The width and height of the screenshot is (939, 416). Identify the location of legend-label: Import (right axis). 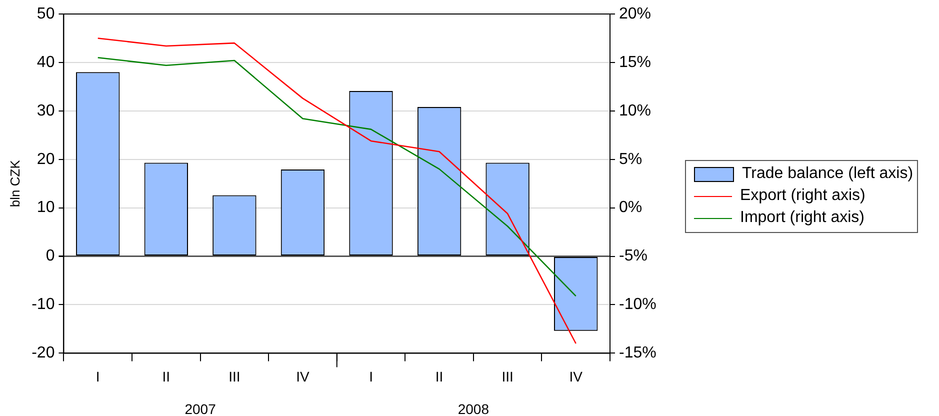
(802, 218).